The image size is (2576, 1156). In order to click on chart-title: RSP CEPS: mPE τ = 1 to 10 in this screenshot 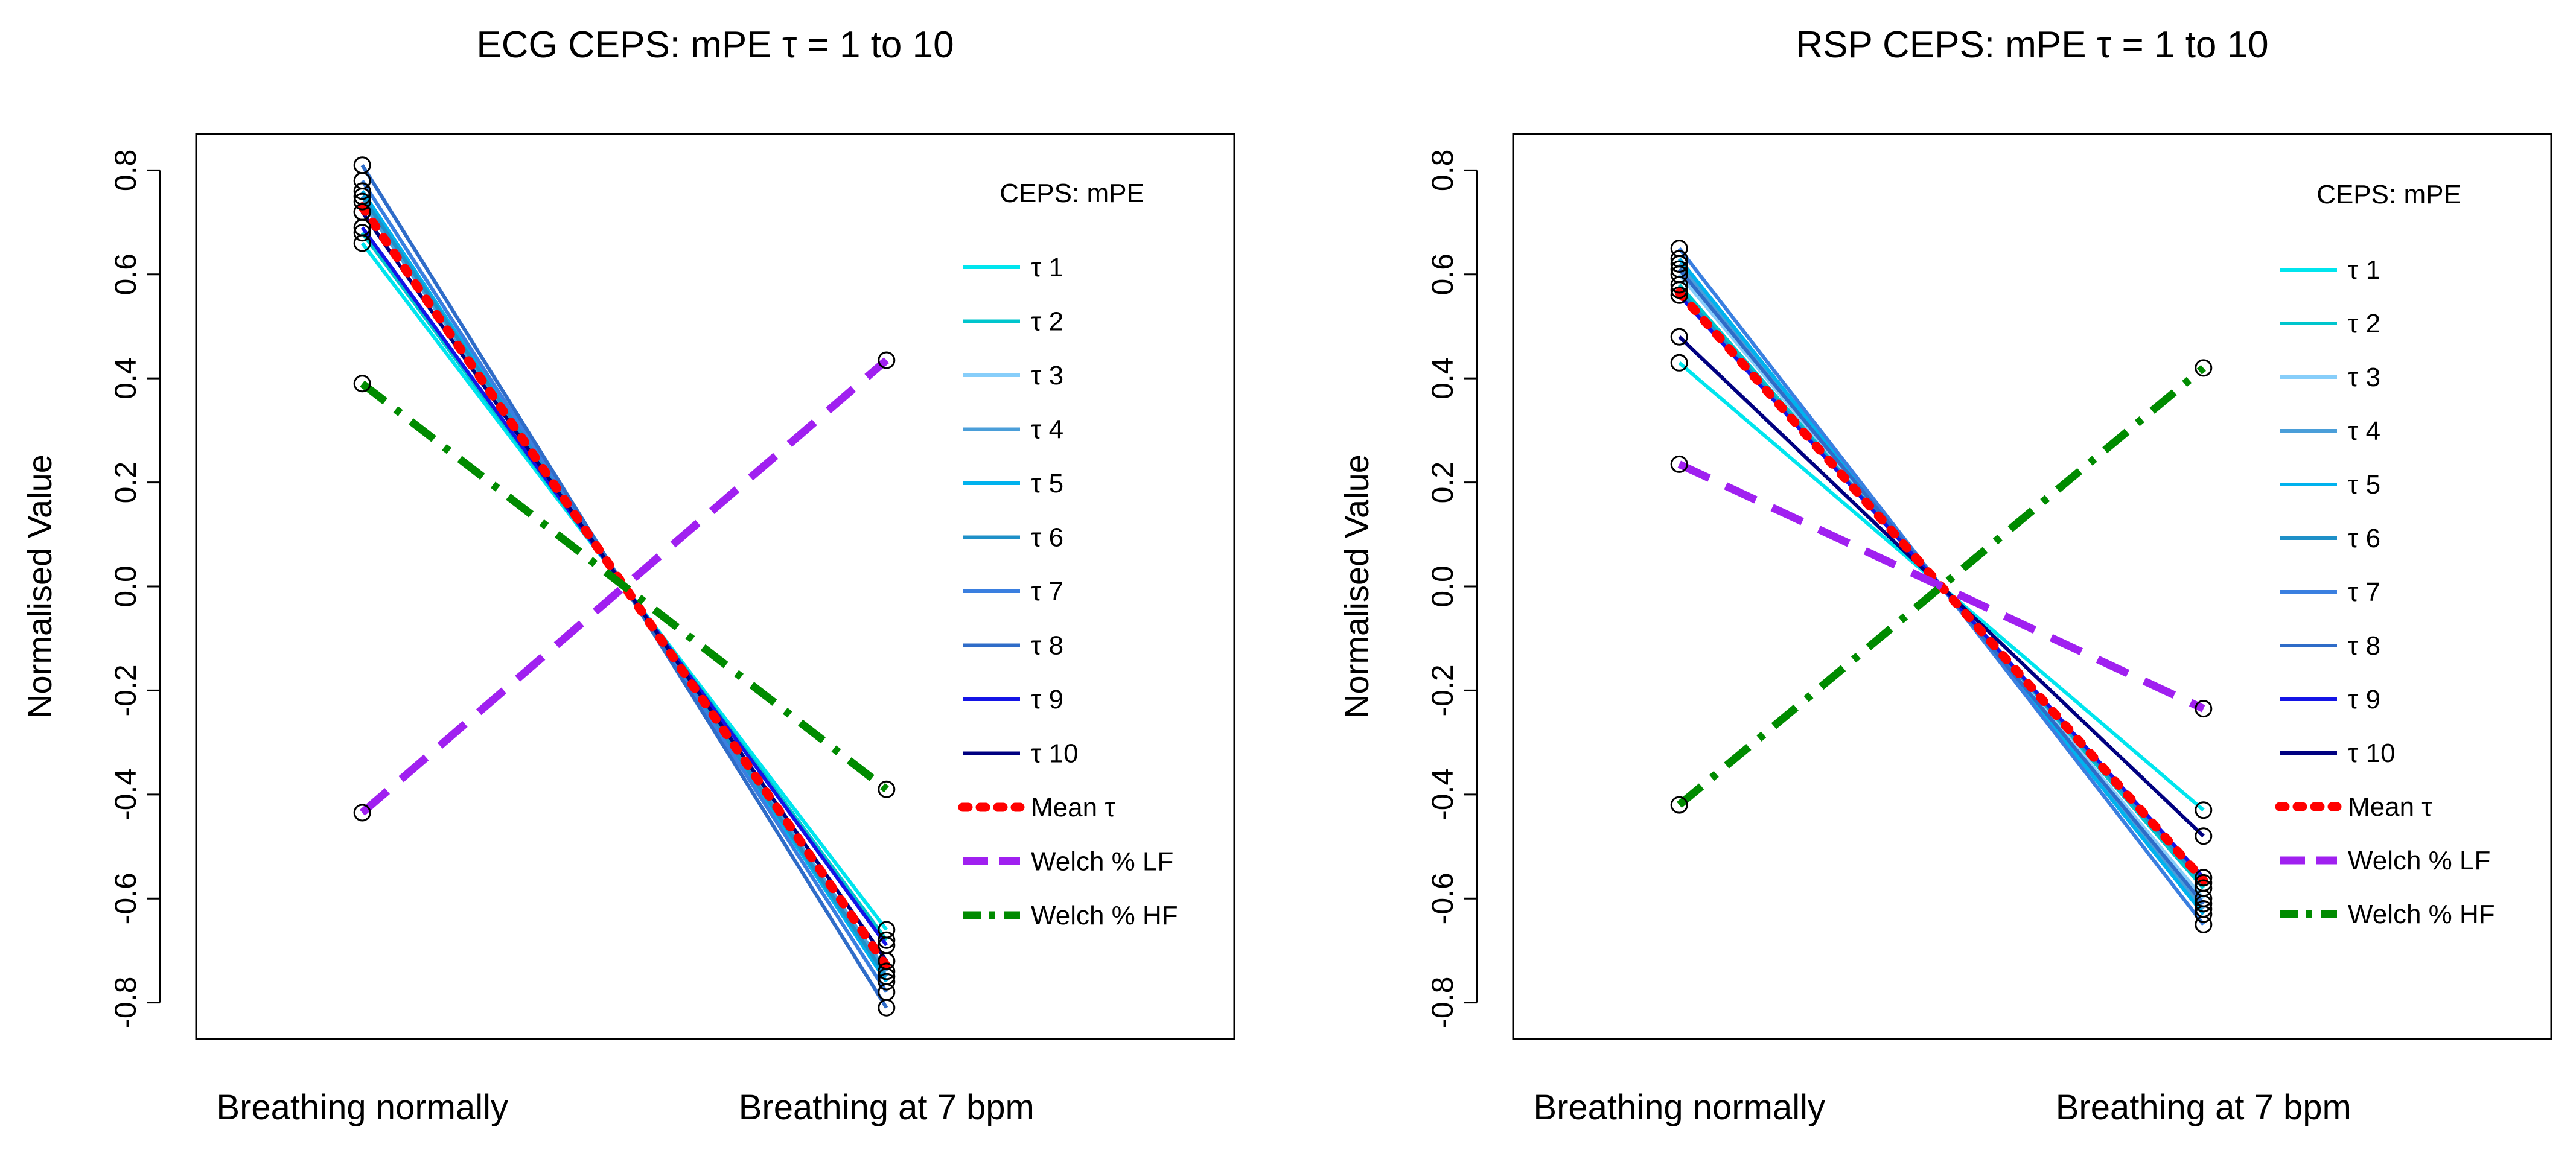, I will do `click(2032, 45)`.